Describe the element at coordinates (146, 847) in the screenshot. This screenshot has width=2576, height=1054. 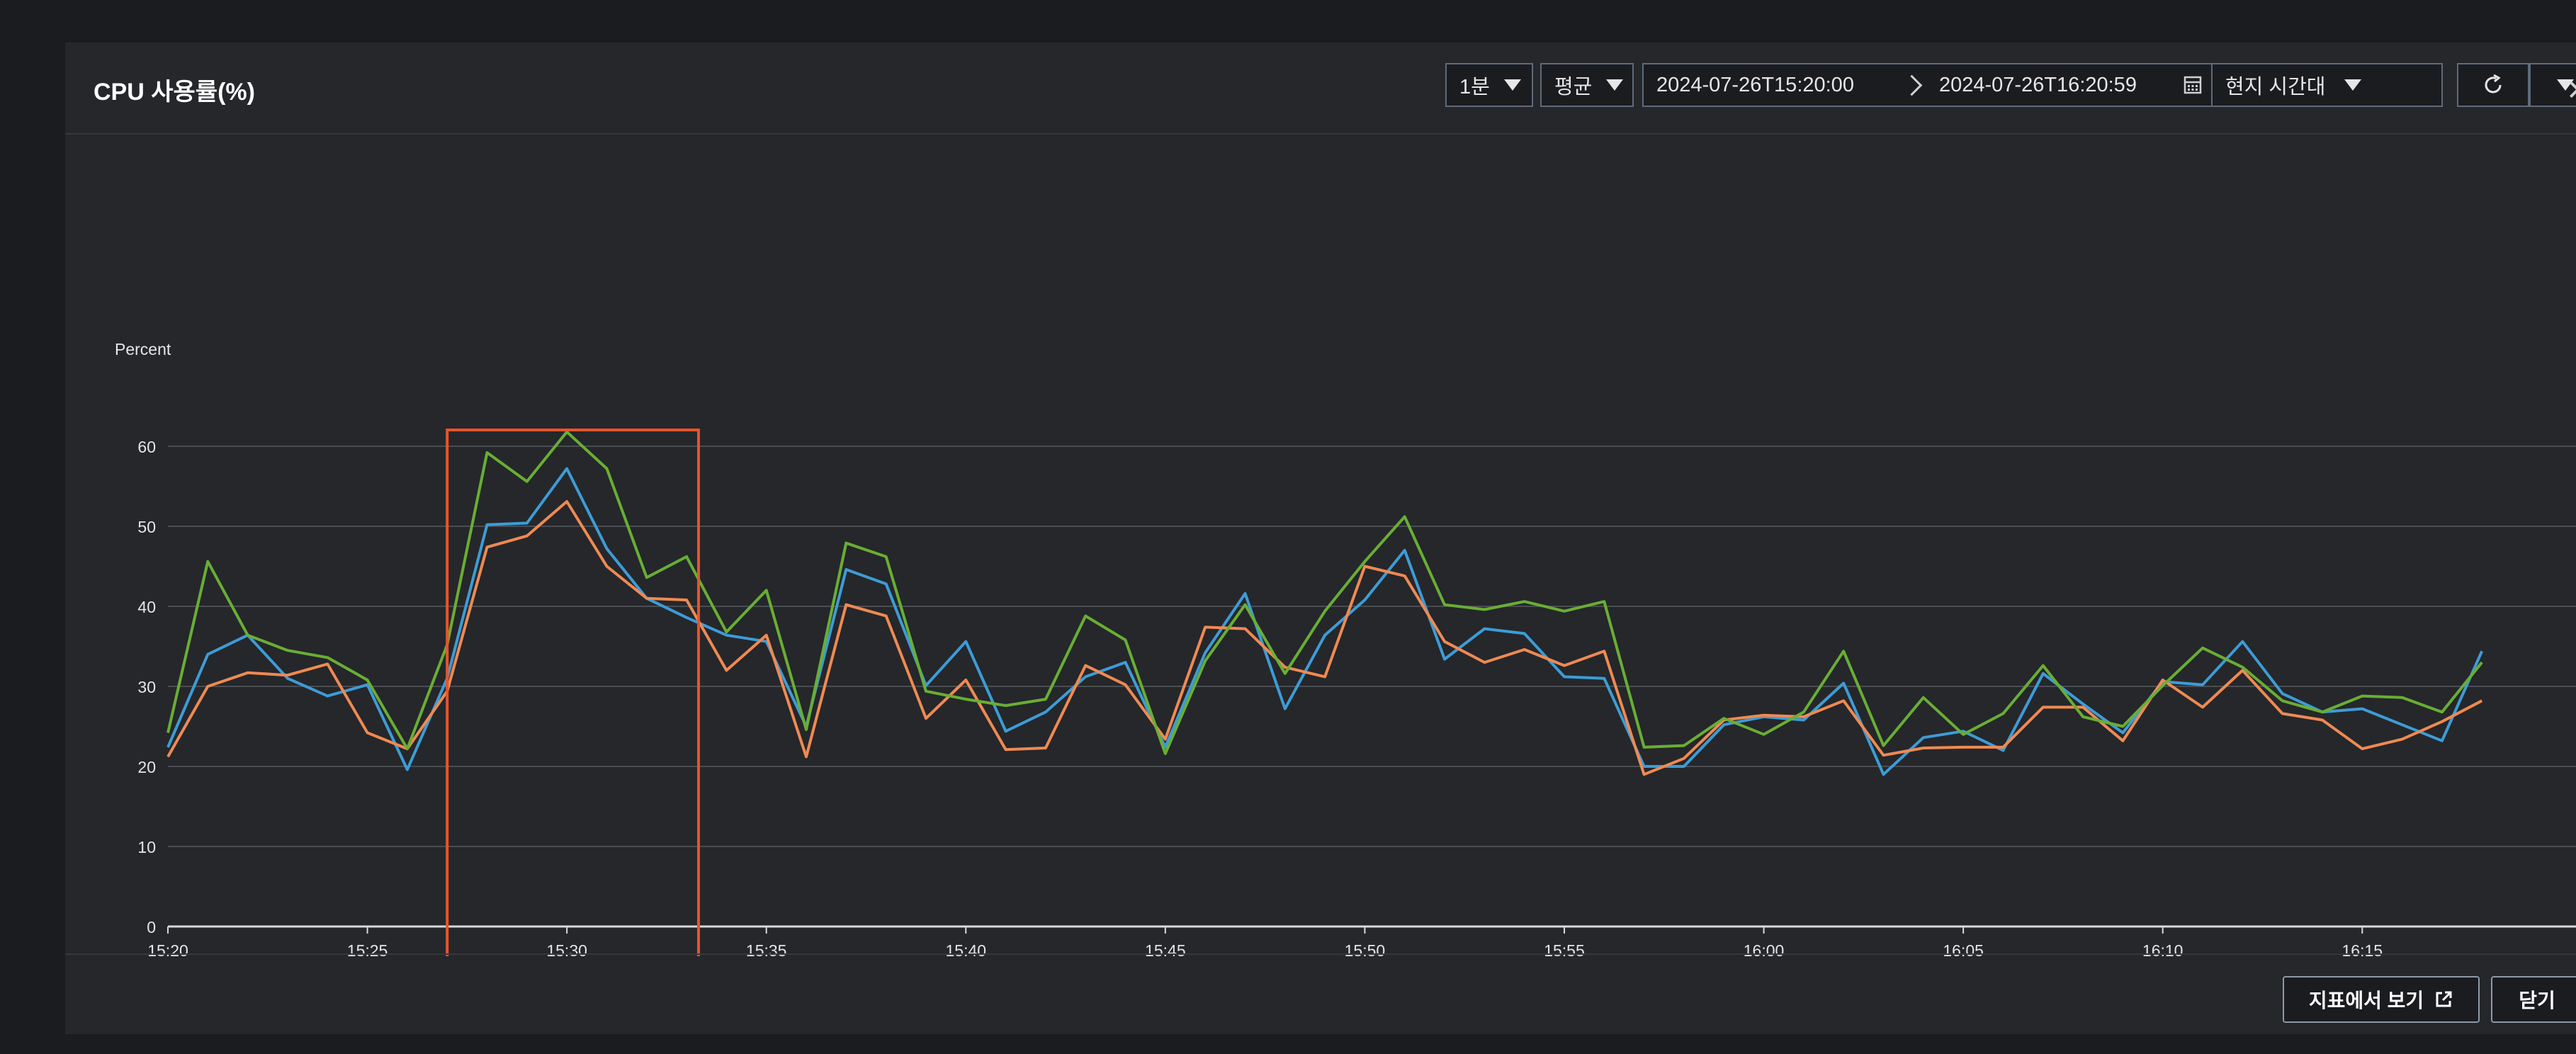
I see `y-tick-label: 10` at that location.